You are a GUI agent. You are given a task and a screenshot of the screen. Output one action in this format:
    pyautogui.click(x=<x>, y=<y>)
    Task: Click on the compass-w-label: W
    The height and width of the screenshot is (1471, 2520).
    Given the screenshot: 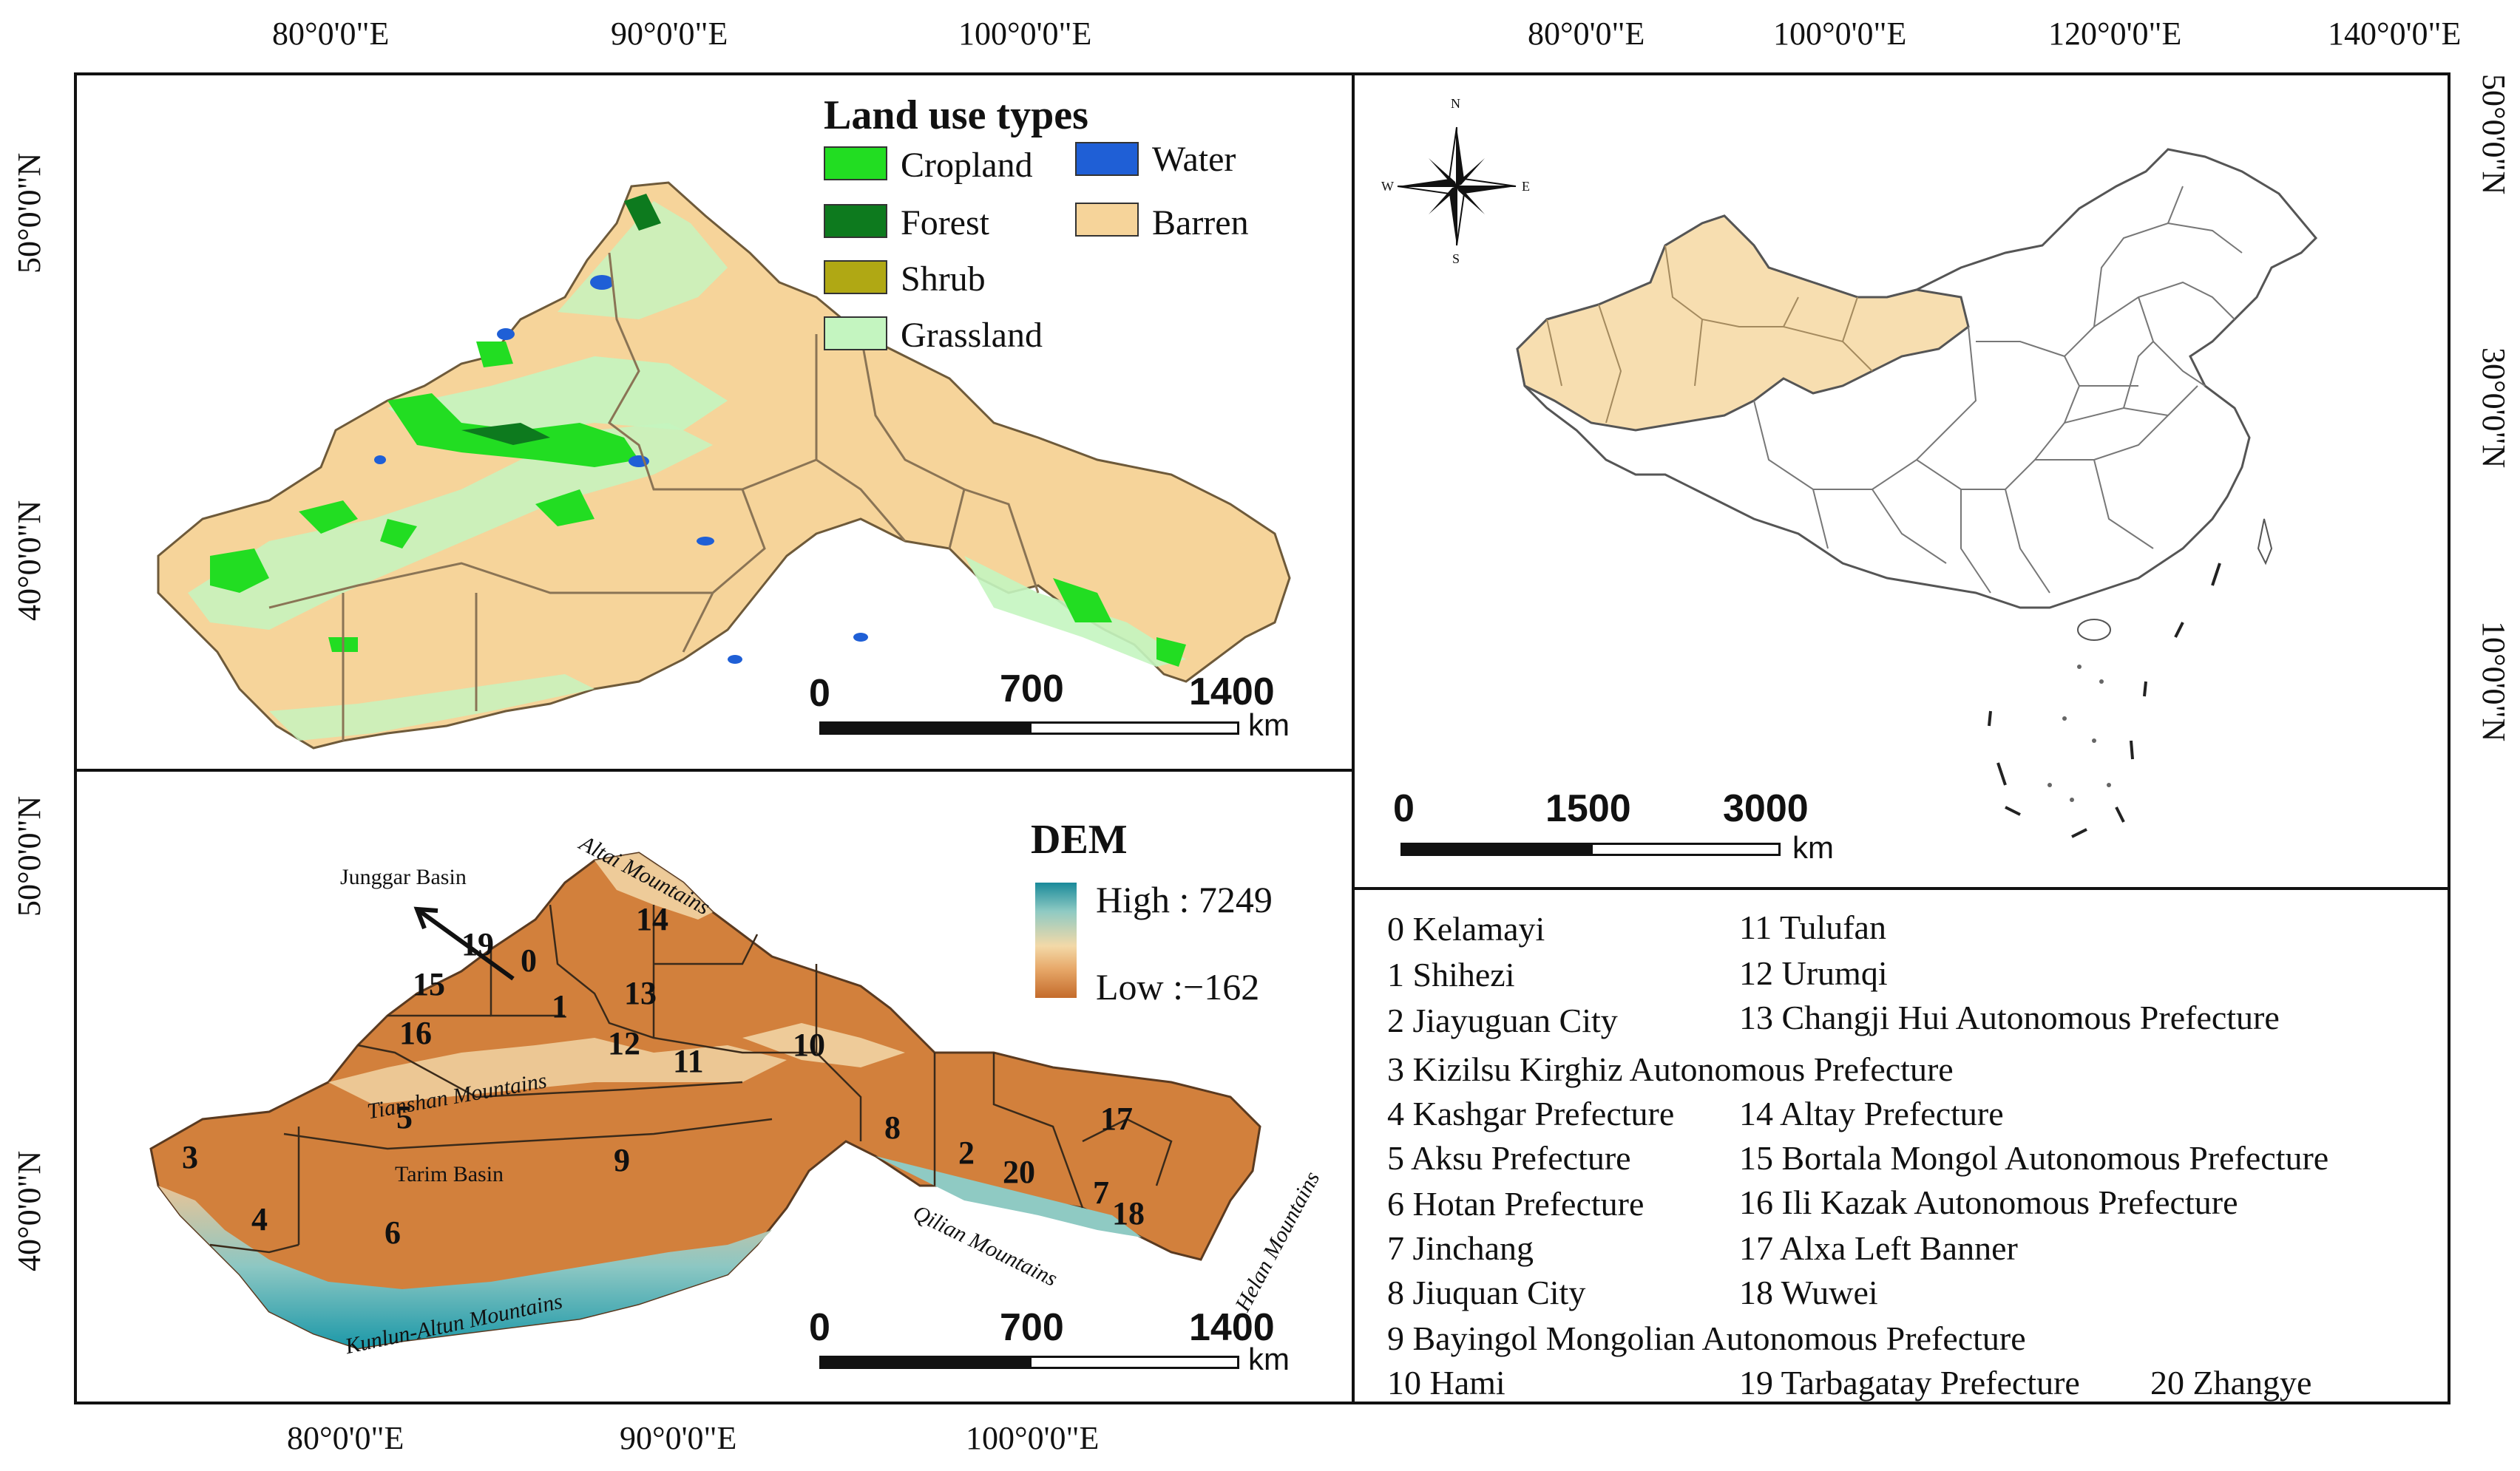 What is the action you would take?
    pyautogui.click(x=1388, y=186)
    